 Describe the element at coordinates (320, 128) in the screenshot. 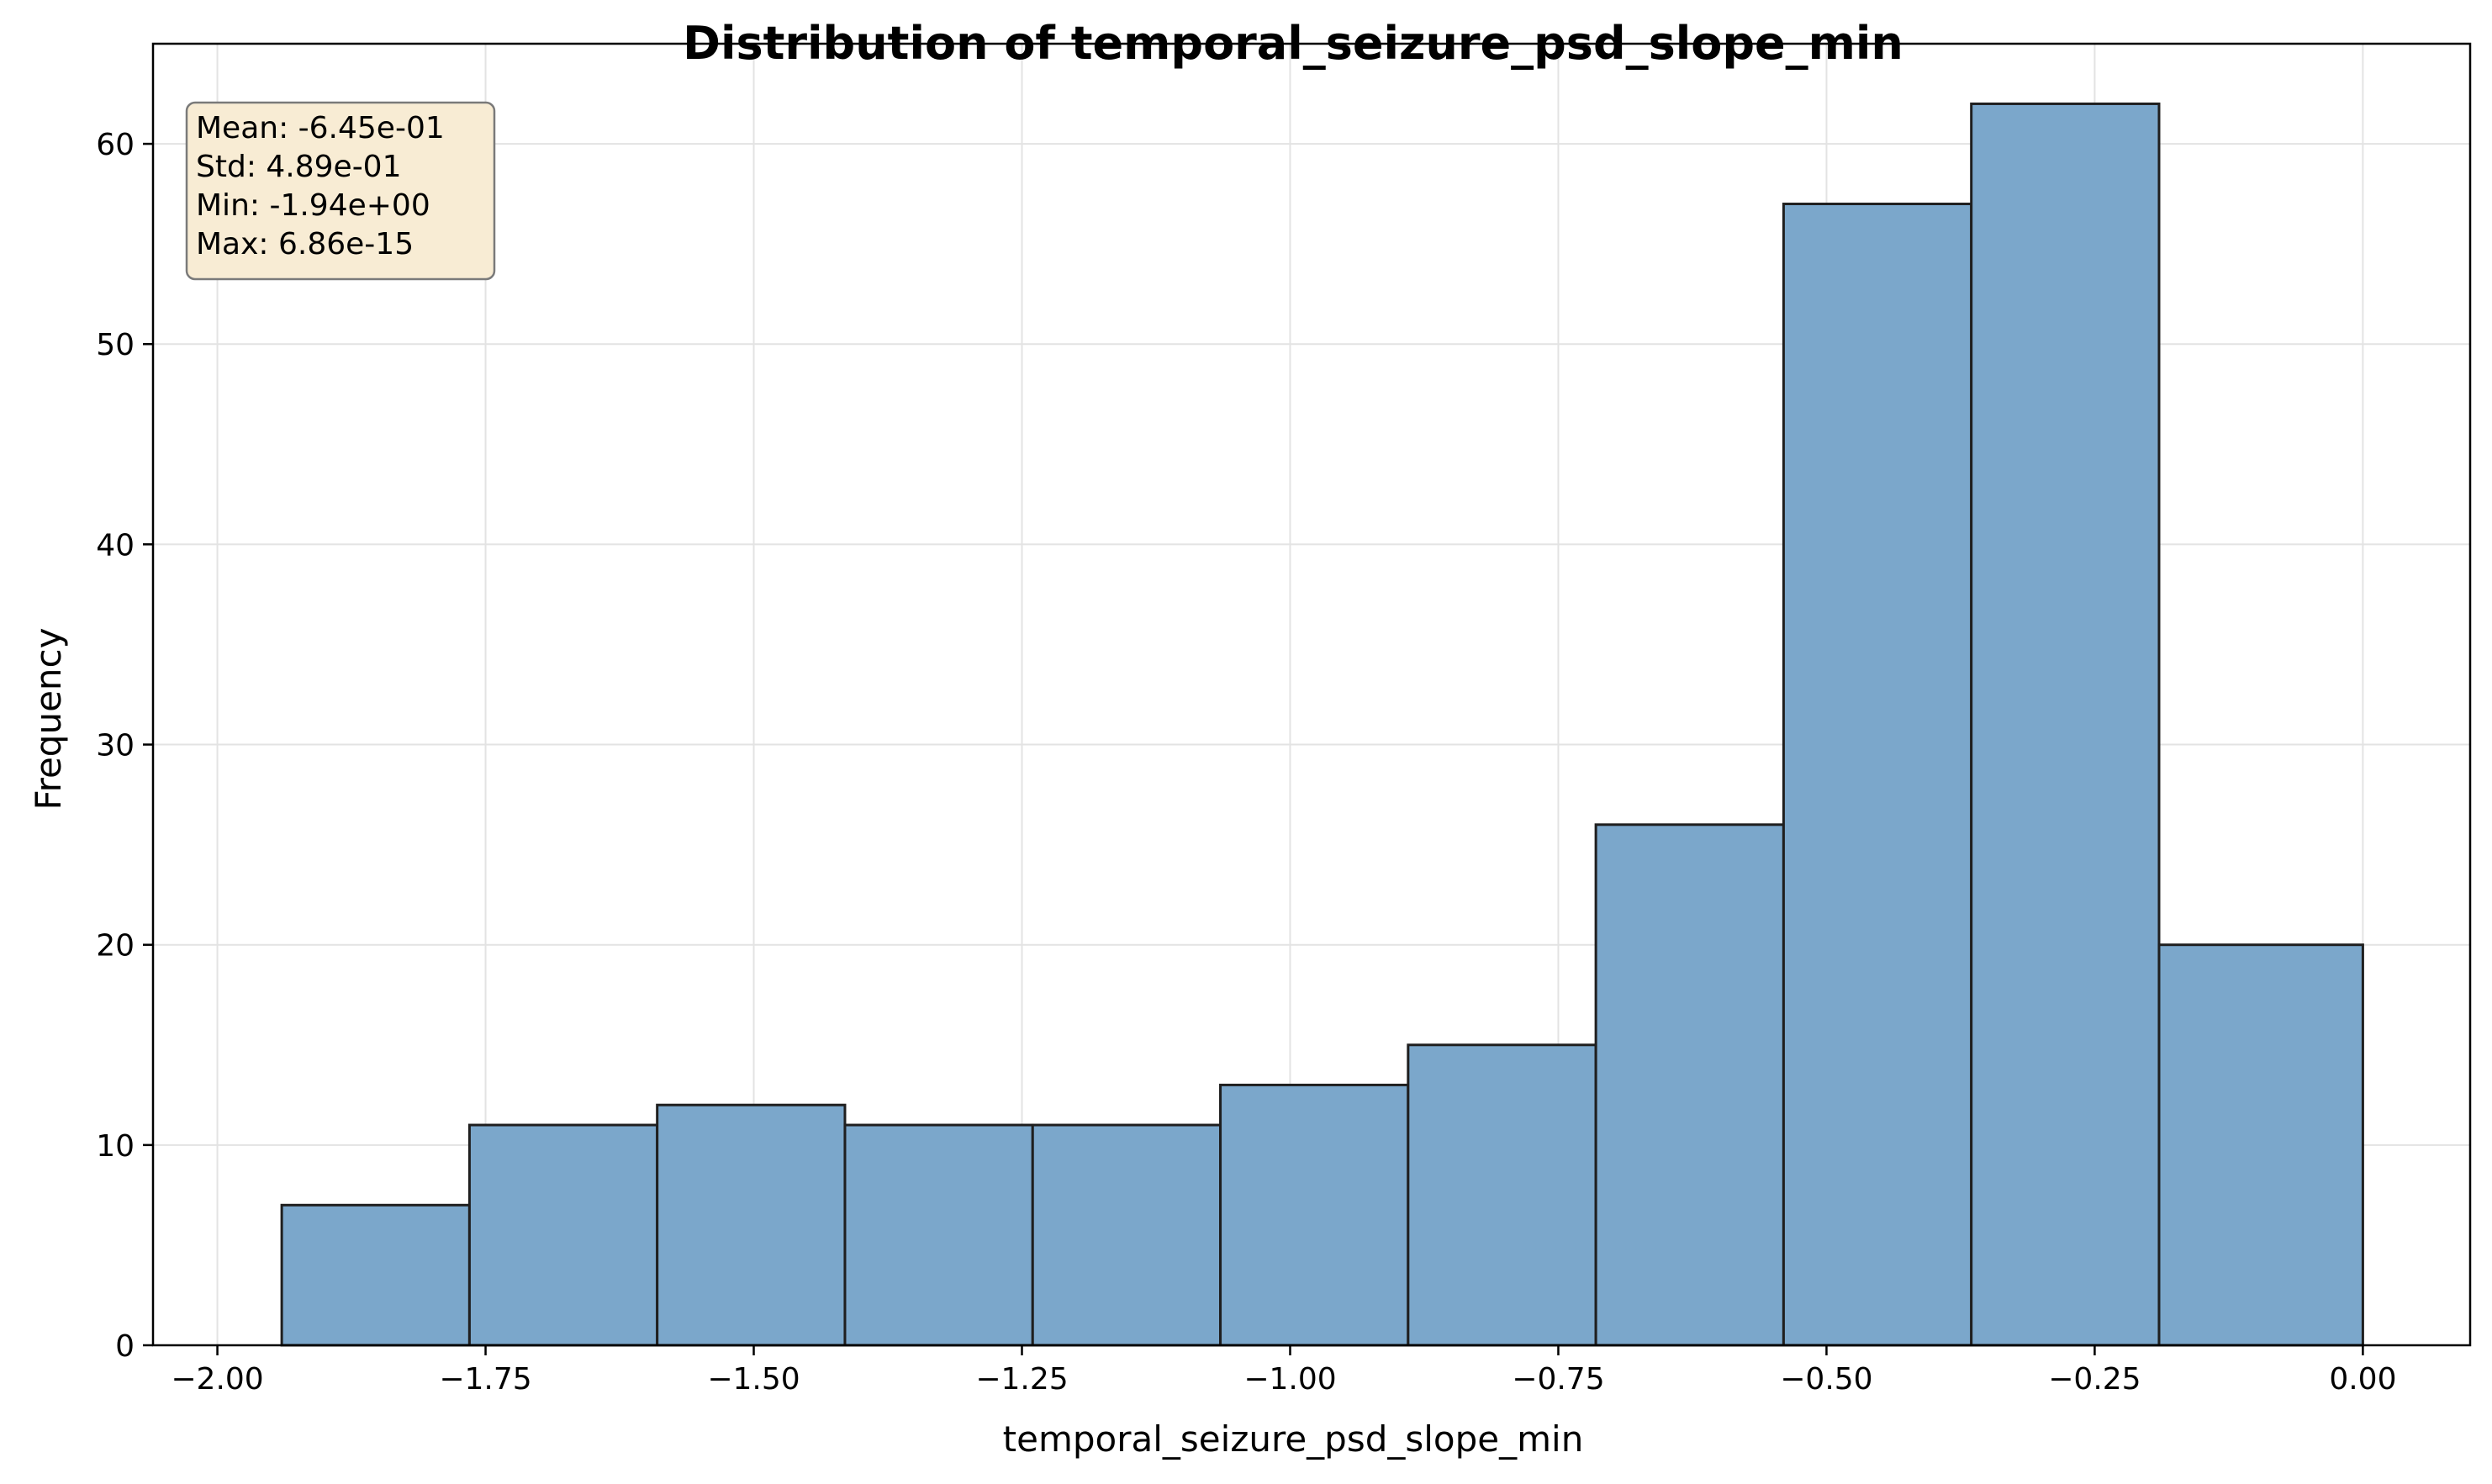

I see `stats-mean: Mean: -6.45e-01` at that location.